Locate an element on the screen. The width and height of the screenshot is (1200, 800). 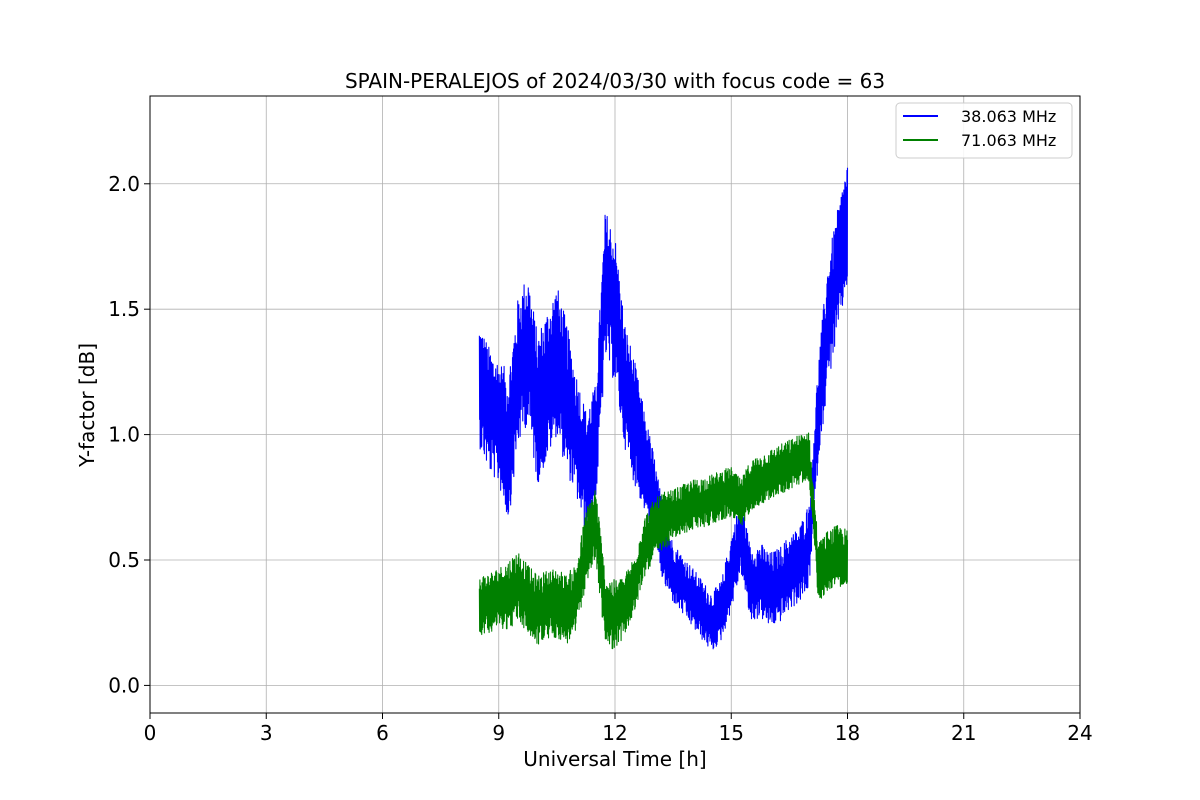
y-tick-label: 0.0 is located at coordinates (124, 685).